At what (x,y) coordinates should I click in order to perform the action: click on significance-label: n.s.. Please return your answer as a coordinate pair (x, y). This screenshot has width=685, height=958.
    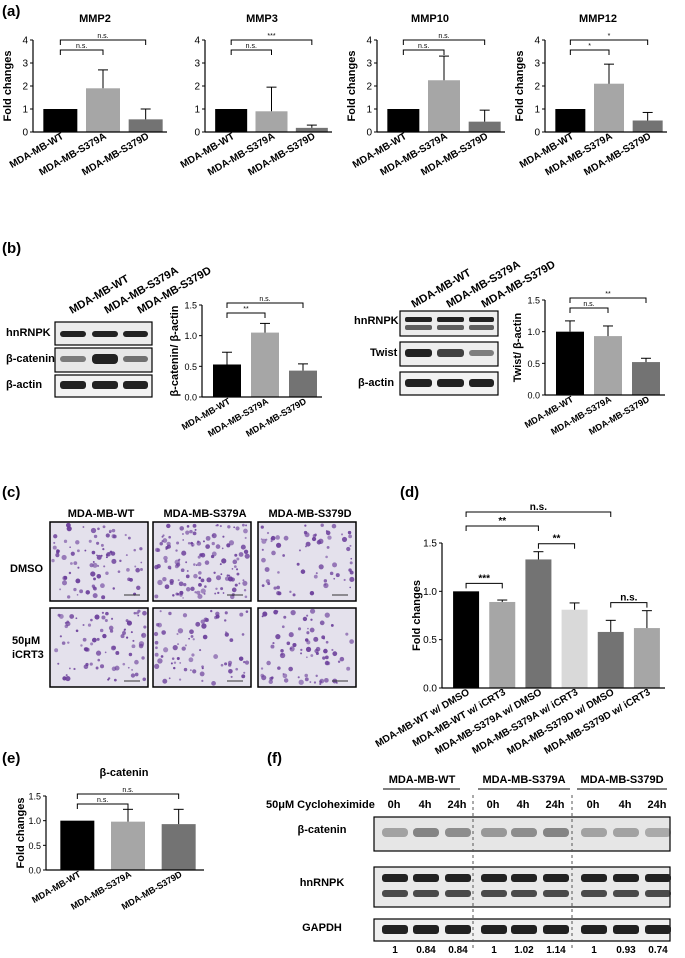
    Looking at the image, I should click on (628, 598).